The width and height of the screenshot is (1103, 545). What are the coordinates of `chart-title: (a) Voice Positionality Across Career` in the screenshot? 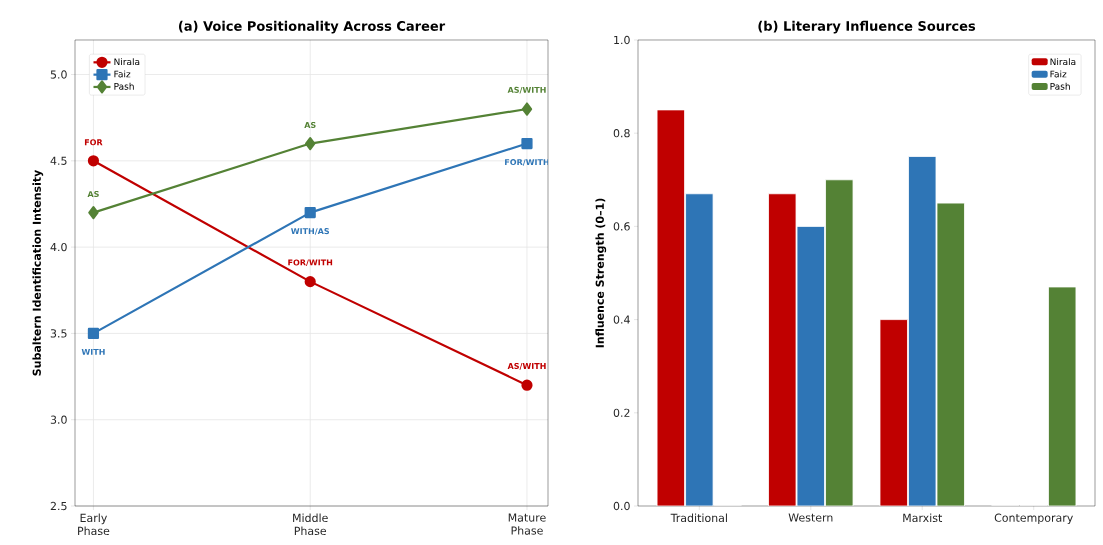 It's located at (312, 27).